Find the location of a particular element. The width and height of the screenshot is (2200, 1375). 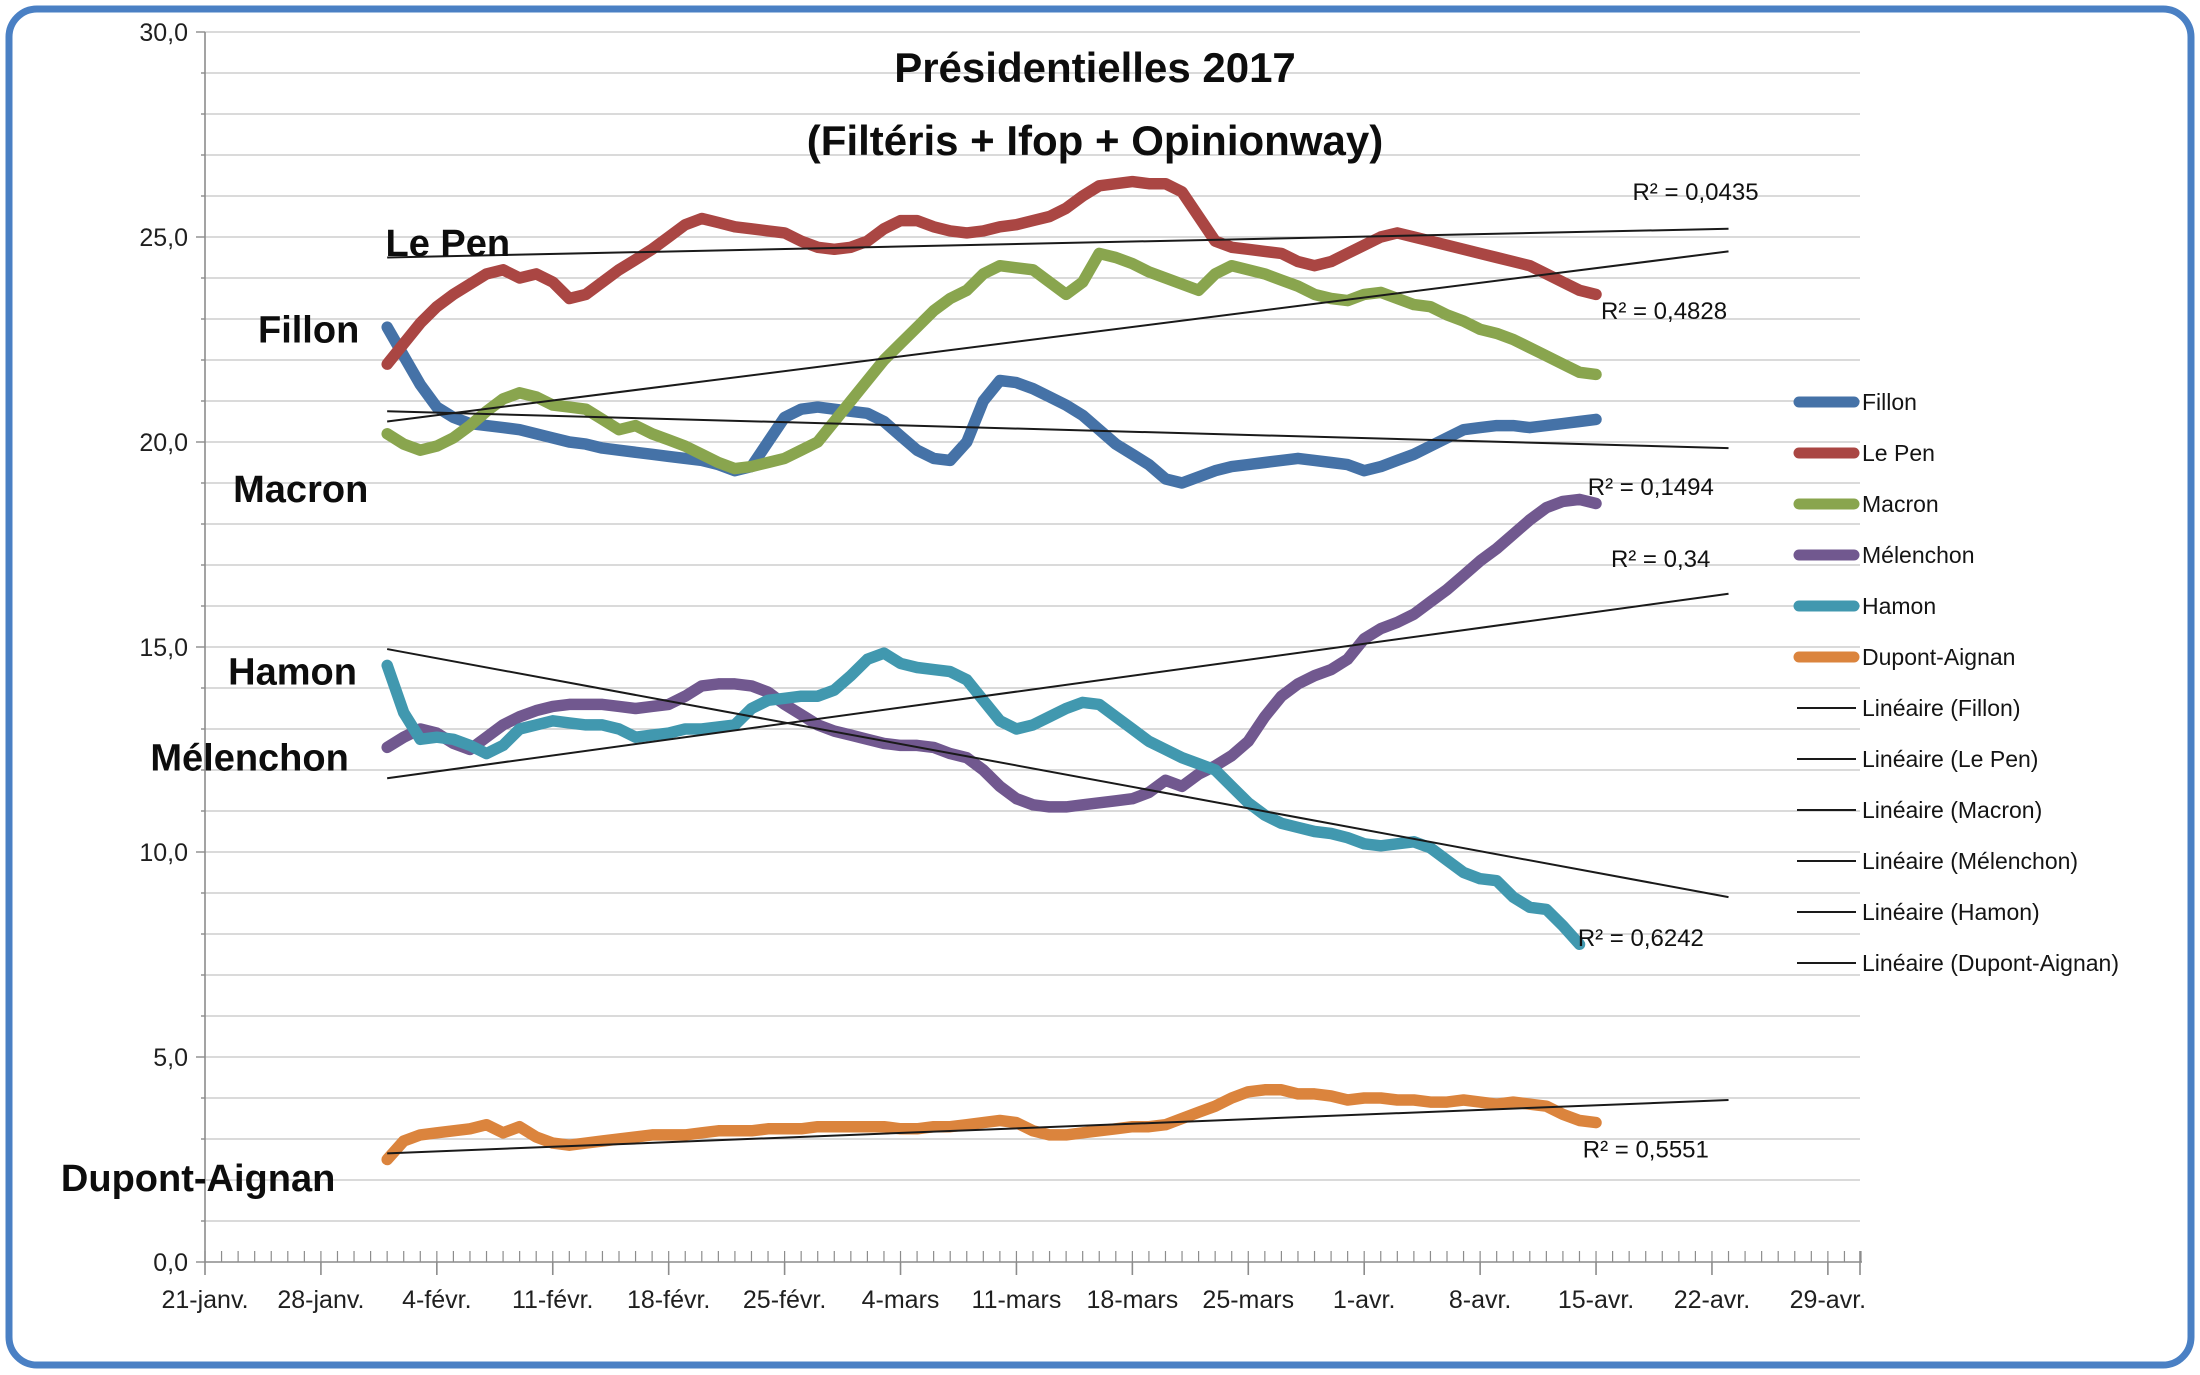

series-line-m-lenchon is located at coordinates (991, 653).